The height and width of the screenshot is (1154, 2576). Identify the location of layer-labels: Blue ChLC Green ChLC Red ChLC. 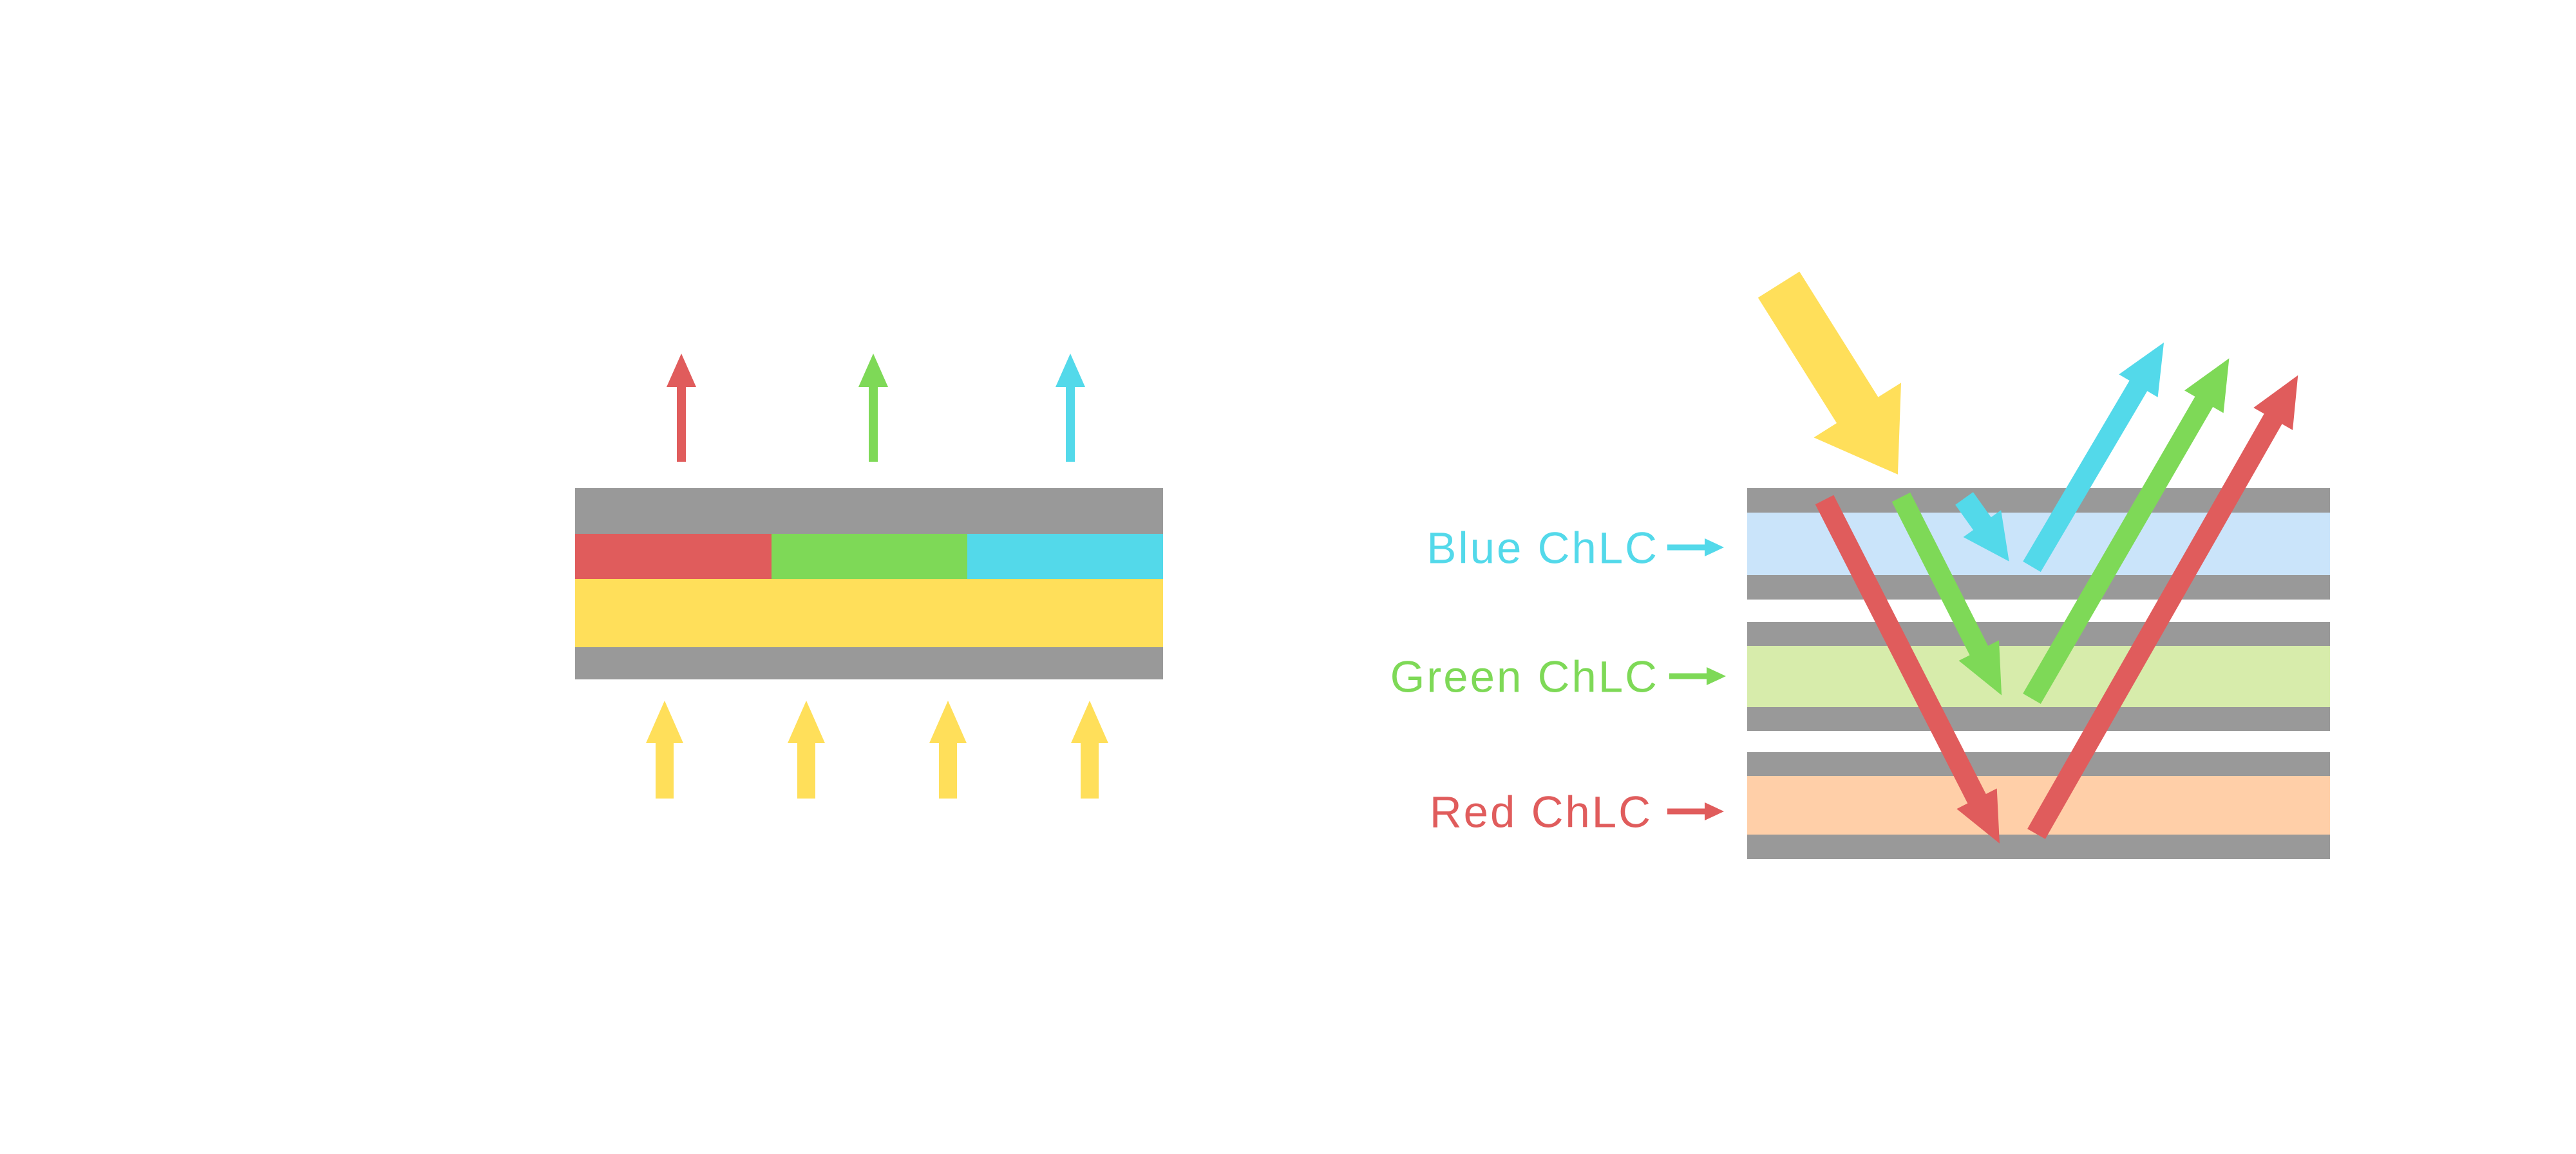
(1558, 681).